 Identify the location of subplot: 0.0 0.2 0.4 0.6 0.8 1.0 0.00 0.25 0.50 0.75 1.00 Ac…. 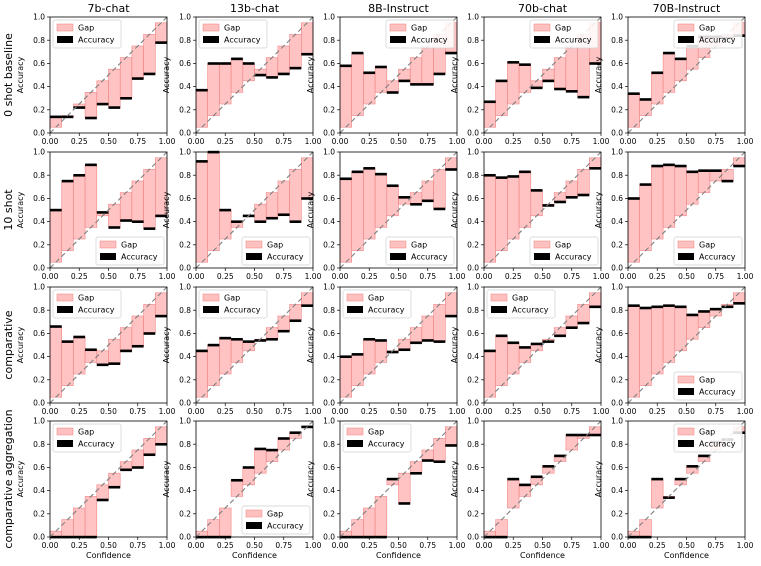
(242, 349).